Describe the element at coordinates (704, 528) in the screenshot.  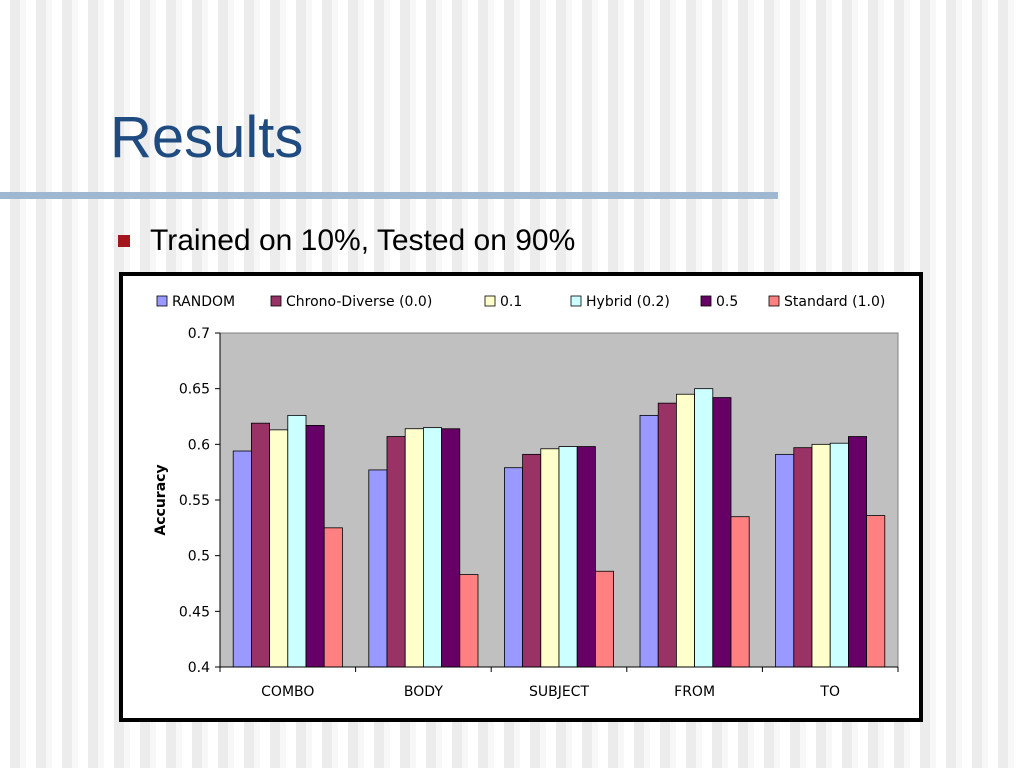
I see `bar-hybrid-0-2-from` at that location.